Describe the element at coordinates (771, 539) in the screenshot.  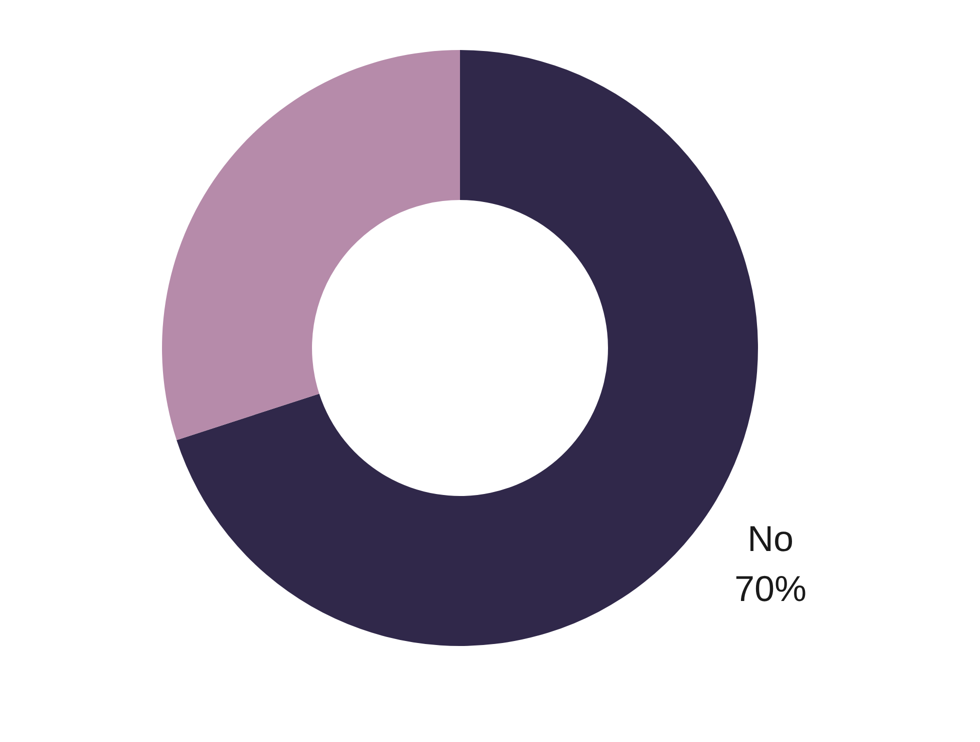
I see `slice-label: No` at that location.